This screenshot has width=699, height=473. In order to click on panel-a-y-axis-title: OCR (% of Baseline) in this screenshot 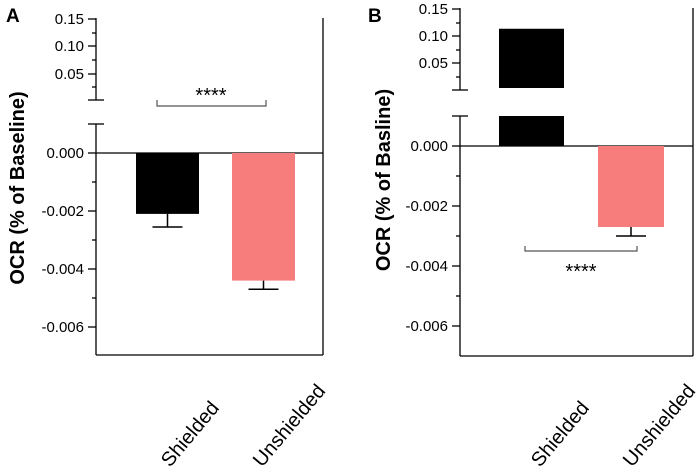, I will do `click(18, 187)`.